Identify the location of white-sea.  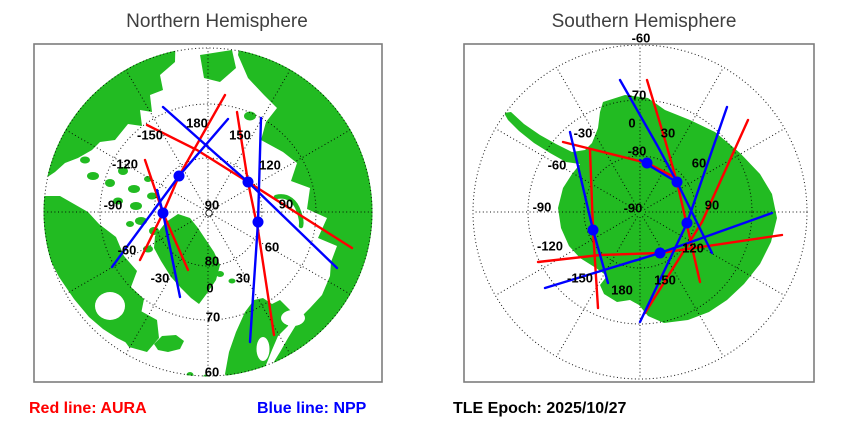
(293, 318).